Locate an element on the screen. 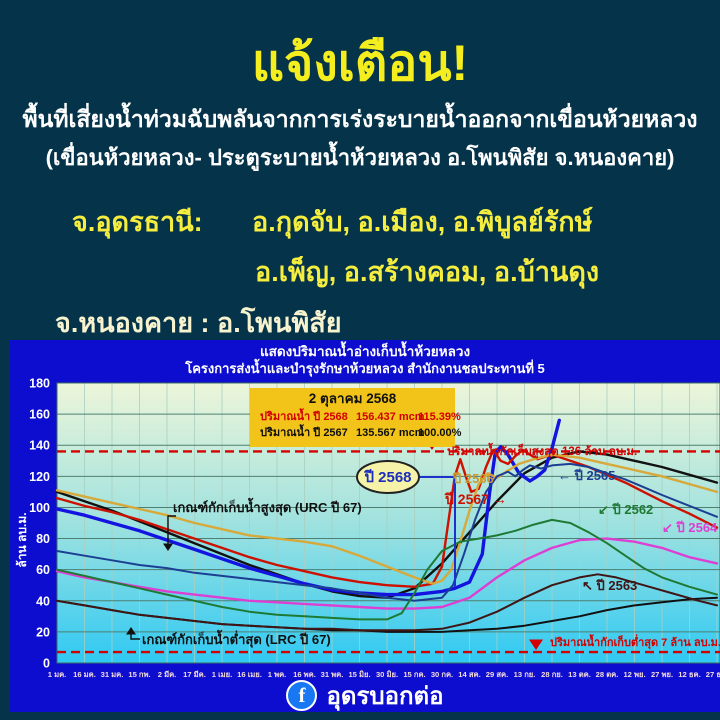 This screenshot has height=720, width=720. svg-text: 15 กพ. is located at coordinates (139, 674).